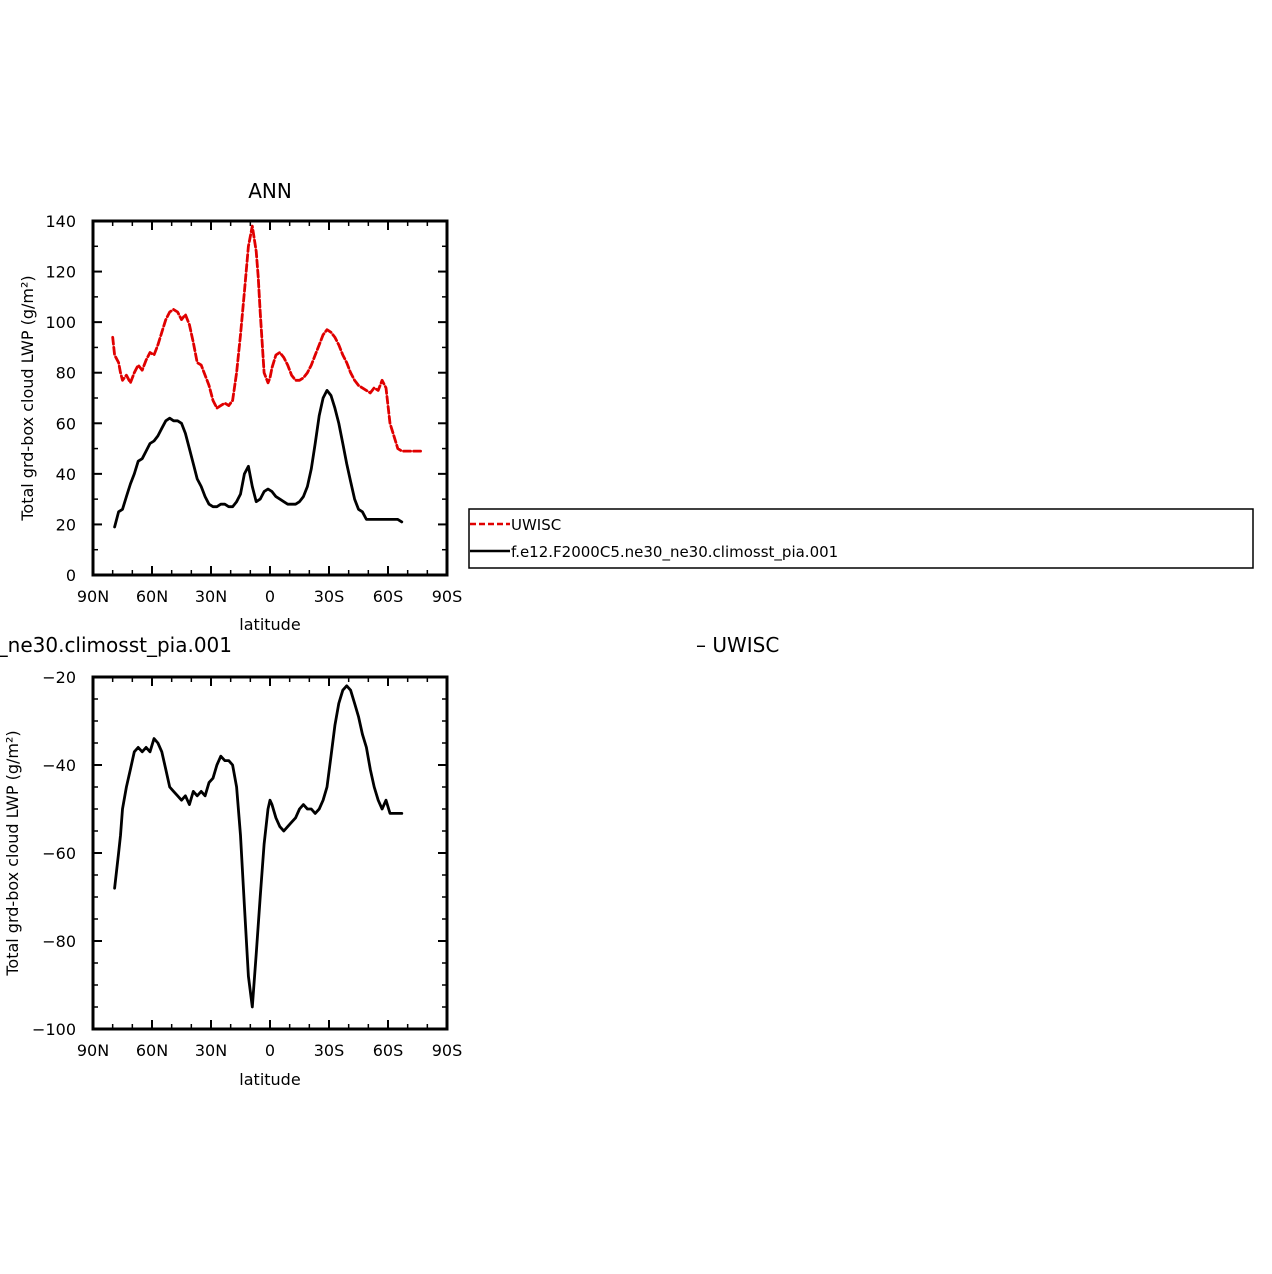 The width and height of the screenshot is (1272, 1274). What do you see at coordinates (59, 677) in the screenshot?
I see `y-tick-label: −20` at bounding box center [59, 677].